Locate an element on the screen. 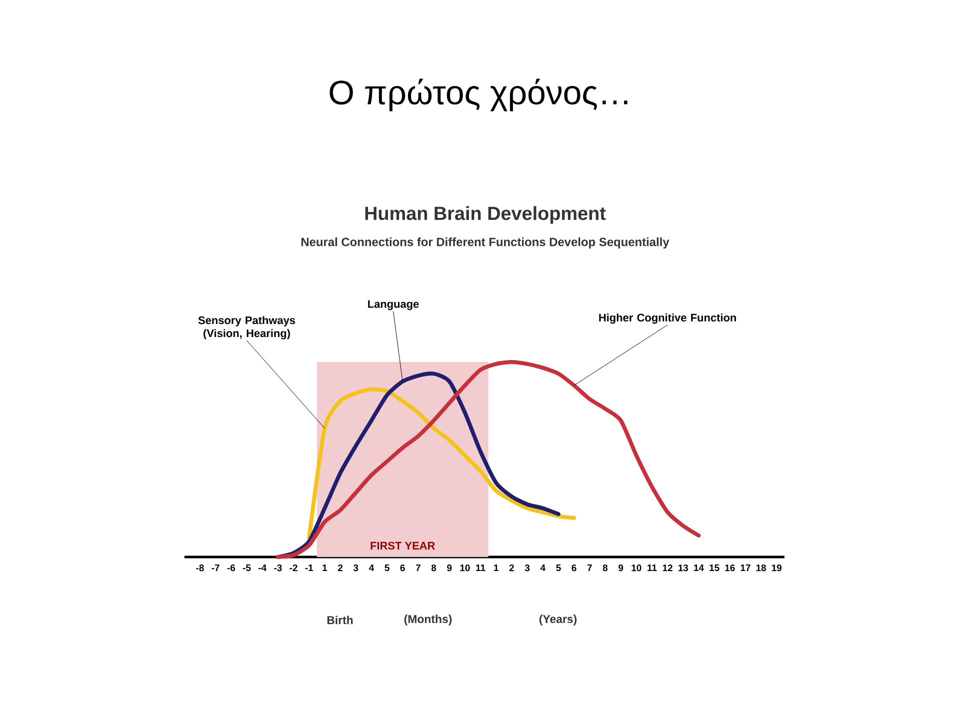 Image resolution: width=960 pixels, height=720 pixels. x-tick-label: -8 is located at coordinates (200, 568).